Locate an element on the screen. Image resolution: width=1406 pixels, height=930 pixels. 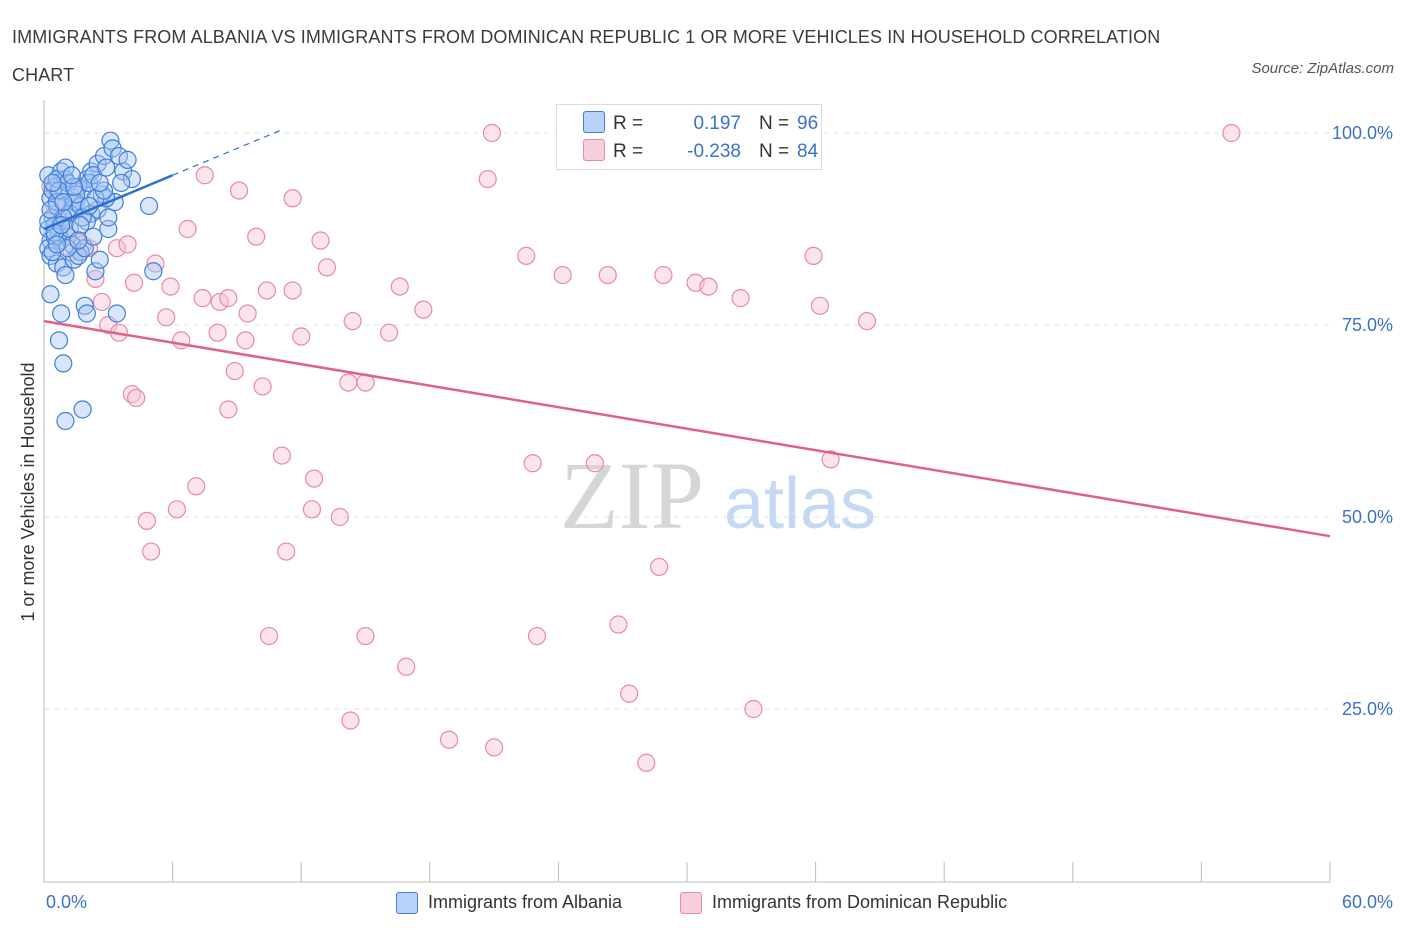
legend-label: Immigrants from Albania is located at coordinates (525, 902).